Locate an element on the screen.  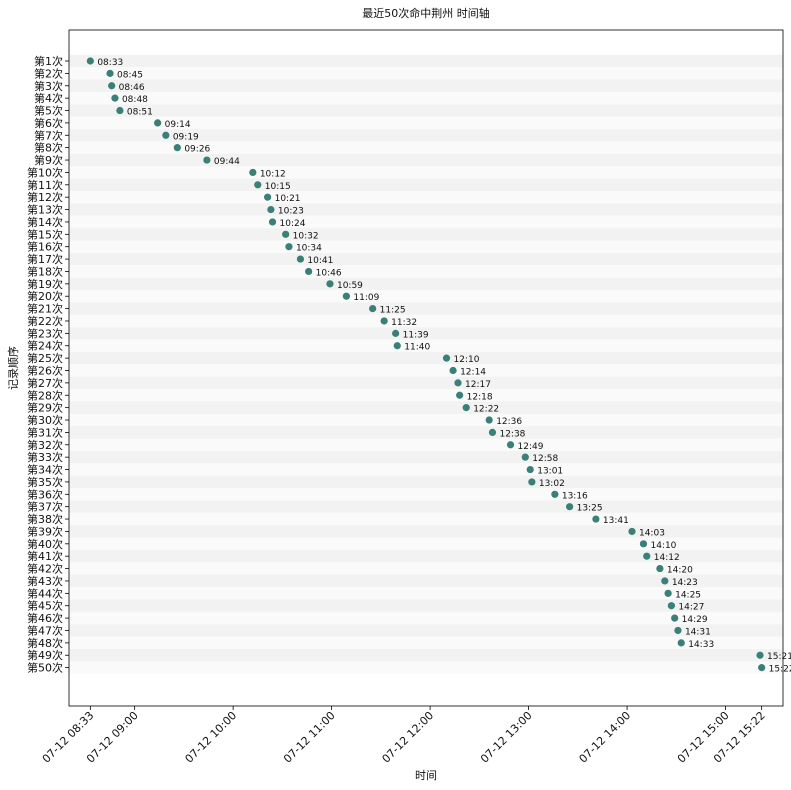
x-tick-label: 07-12 13:00 is located at coordinates (506, 737).